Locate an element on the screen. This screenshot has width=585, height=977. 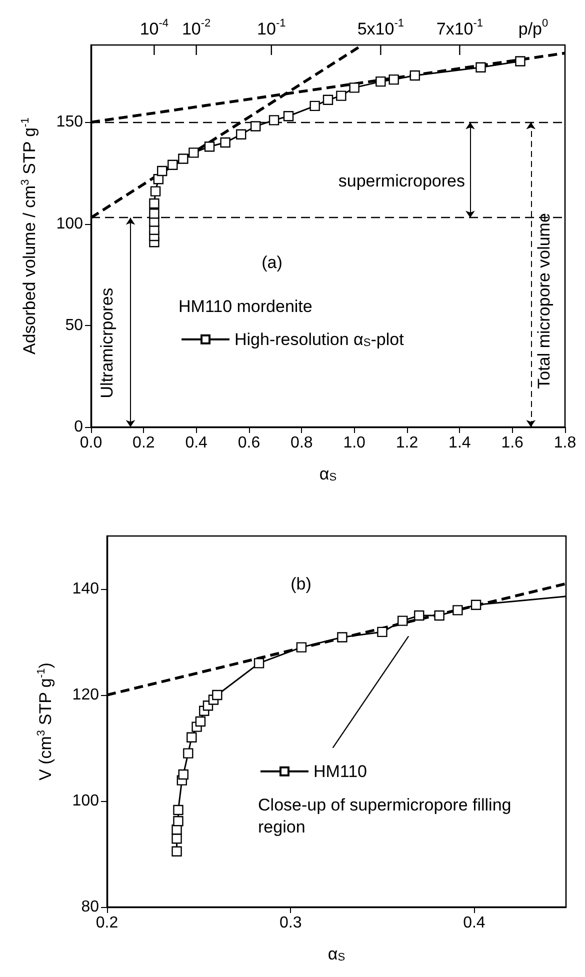
x-tick-label: 1.2 is located at coordinates (407, 443).